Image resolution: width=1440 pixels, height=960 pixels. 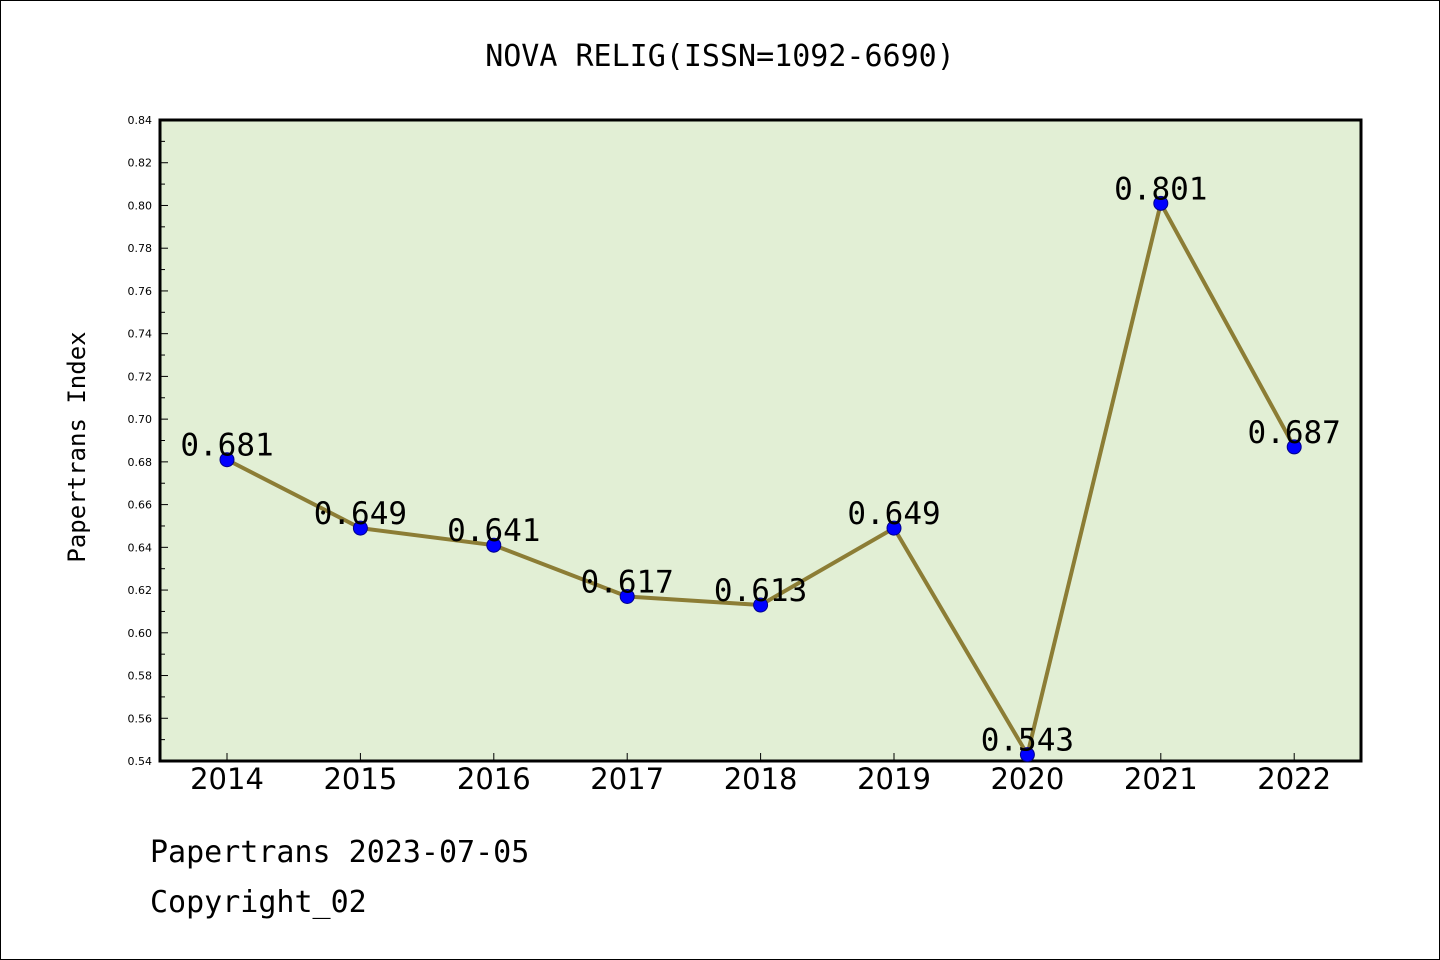 What do you see at coordinates (140, 205) in the screenshot?
I see `y-tick-label: 0.80` at bounding box center [140, 205].